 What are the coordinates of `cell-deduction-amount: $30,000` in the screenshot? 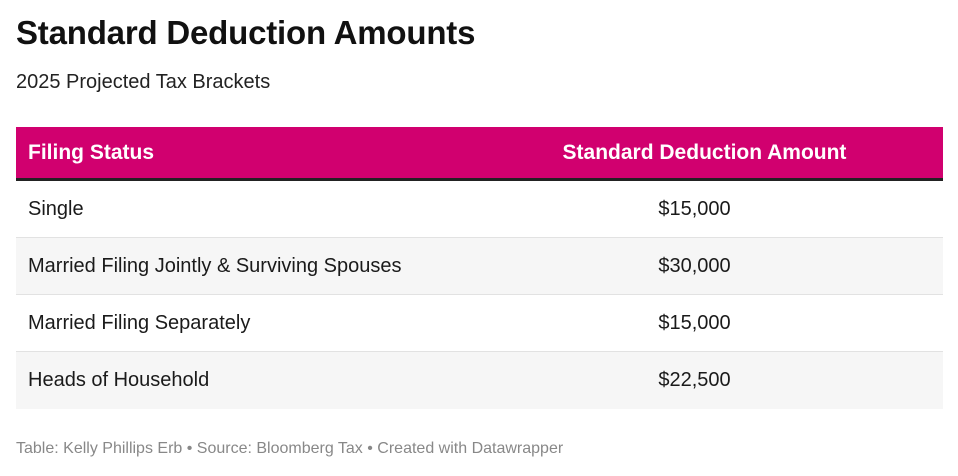 It's located at (694, 265).